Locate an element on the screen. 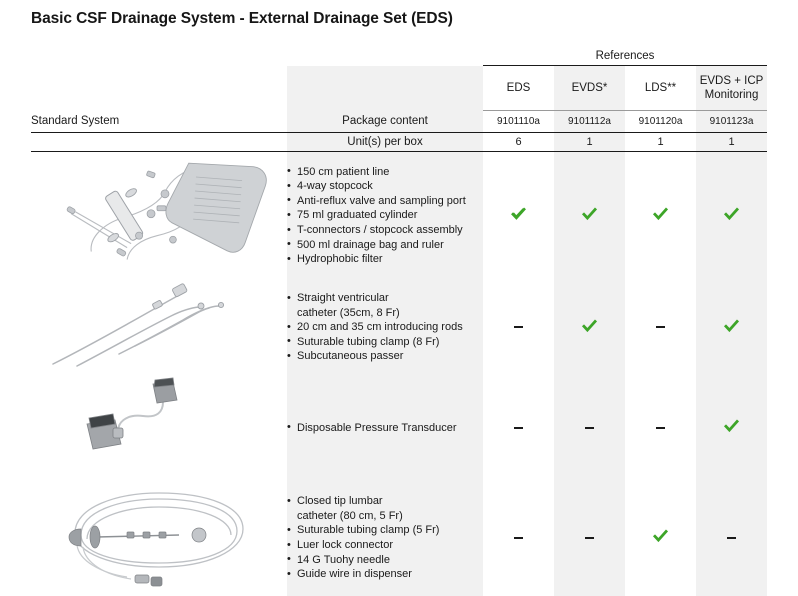 This screenshot has width=798, height=596. pressure-transducer-photo is located at coordinates (159, 428).